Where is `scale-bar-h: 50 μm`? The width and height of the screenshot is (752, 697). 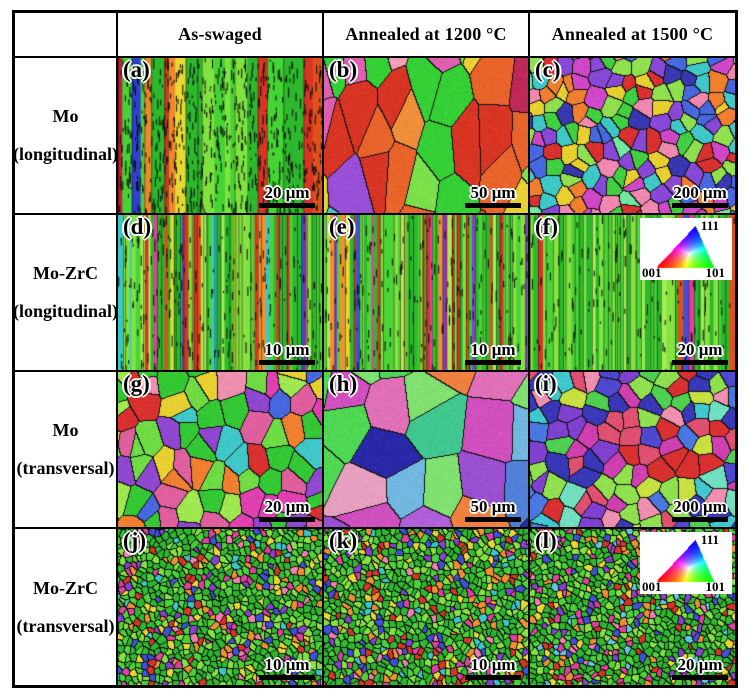 scale-bar-h: 50 μm is located at coordinates (493, 510).